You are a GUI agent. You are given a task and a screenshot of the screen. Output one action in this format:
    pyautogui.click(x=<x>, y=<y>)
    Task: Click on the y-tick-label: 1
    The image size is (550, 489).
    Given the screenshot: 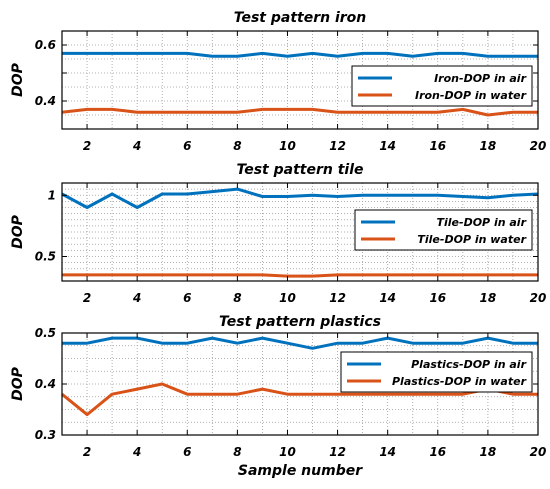 What is the action you would take?
    pyautogui.click(x=52, y=195)
    